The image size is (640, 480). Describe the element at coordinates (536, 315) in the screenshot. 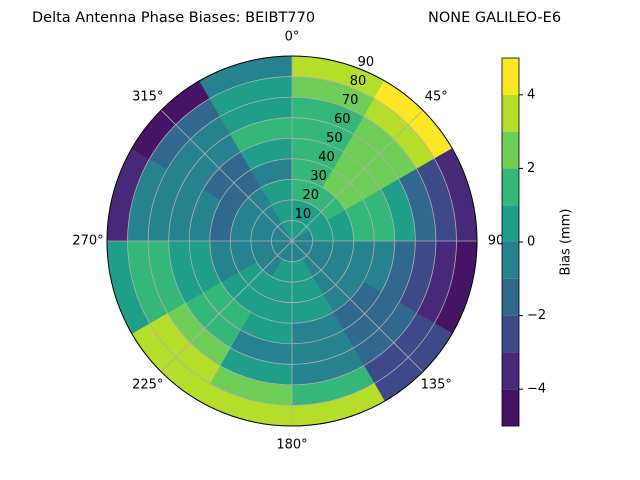

I see `colorbar-tick-label: −2` at that location.